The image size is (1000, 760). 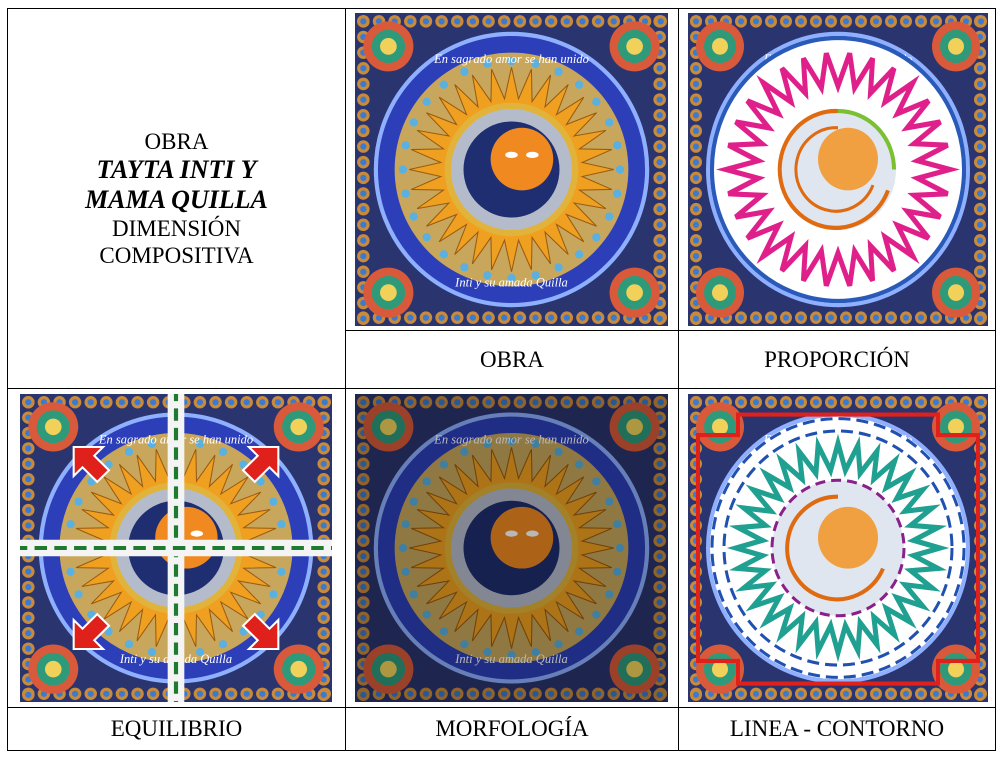 What do you see at coordinates (837, 729) in the screenshot?
I see `caption-cell: LINEA - CONTORNO` at bounding box center [837, 729].